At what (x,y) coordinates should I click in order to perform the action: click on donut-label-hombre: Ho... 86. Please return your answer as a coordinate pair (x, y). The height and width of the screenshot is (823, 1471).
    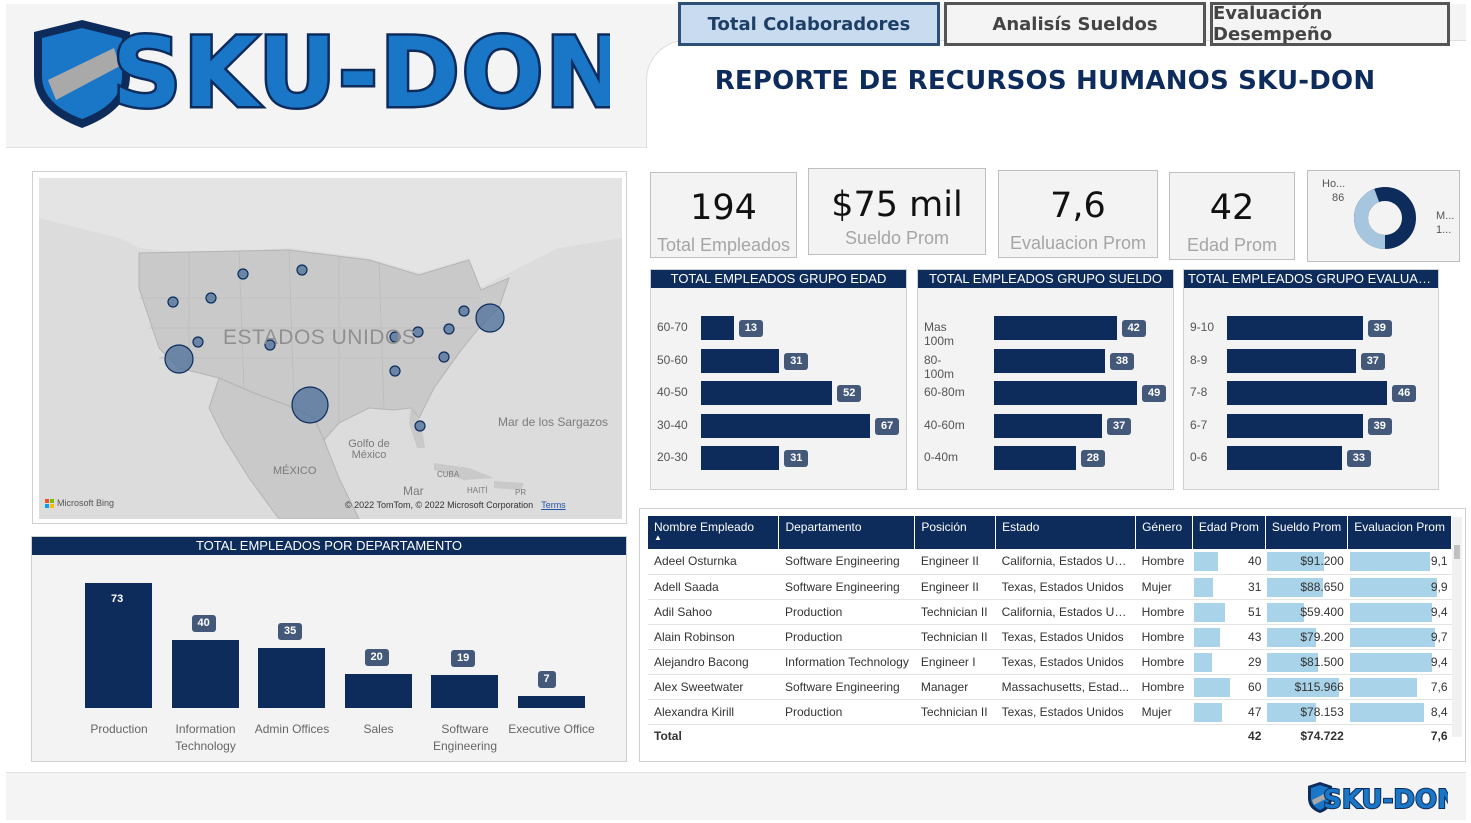
    Looking at the image, I should click on (1334, 191).